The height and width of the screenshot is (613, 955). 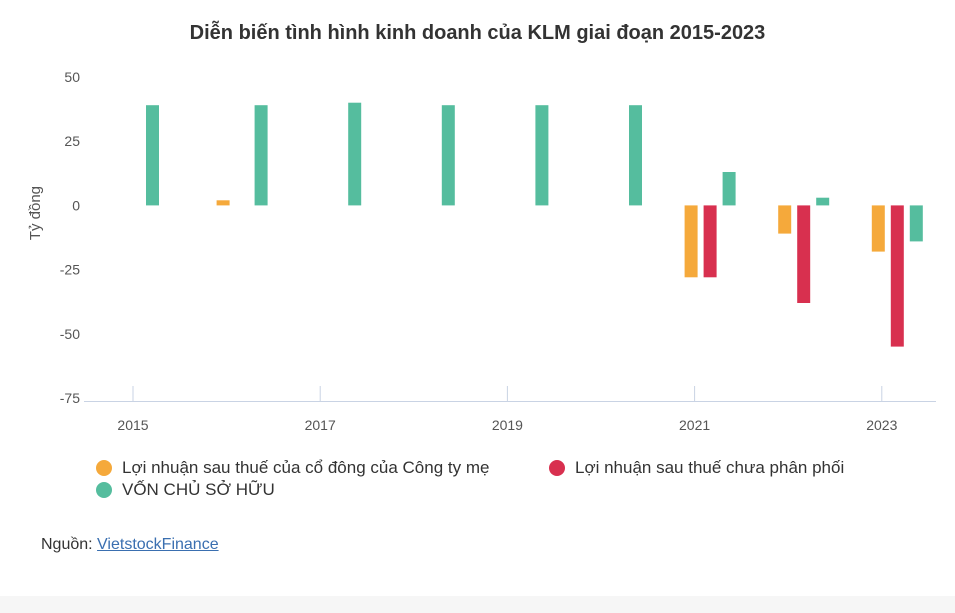 I want to click on x-tick-label: 2015, so click(x=132, y=425).